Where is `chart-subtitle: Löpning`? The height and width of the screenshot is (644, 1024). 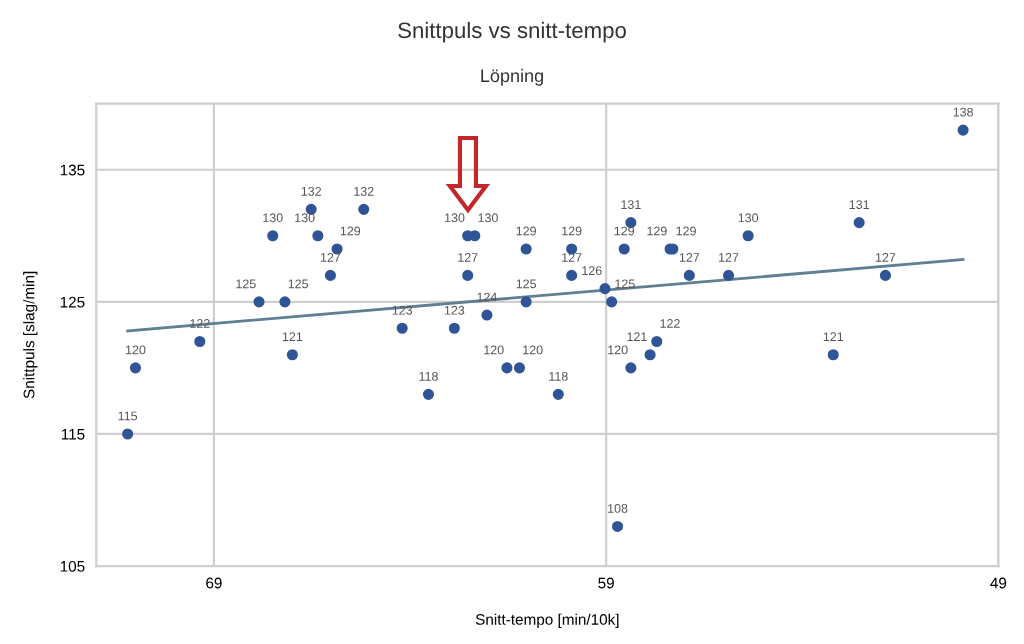
chart-subtitle: Löpning is located at coordinates (512, 77).